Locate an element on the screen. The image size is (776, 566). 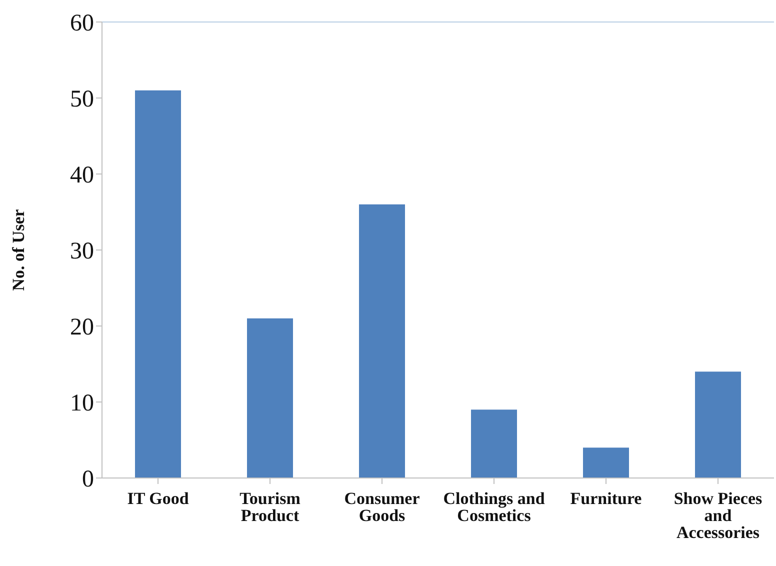
y-axis-title: No. of User is located at coordinates (18, 249).